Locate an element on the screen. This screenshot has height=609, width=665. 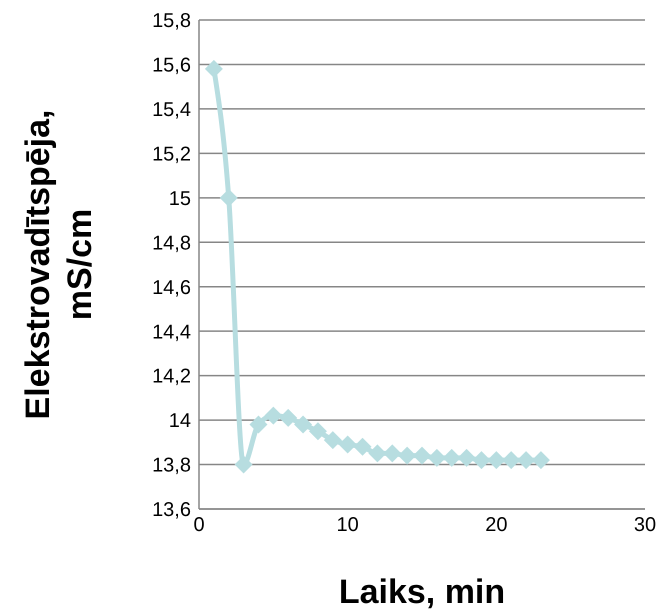
y-tick-label: 14 is located at coordinates (179, 421).